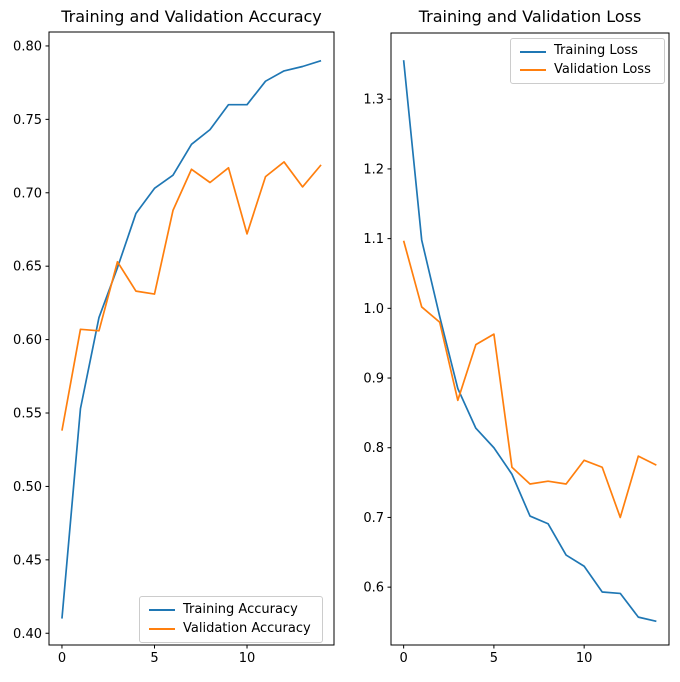 The width and height of the screenshot is (680, 682). What do you see at coordinates (27, 414) in the screenshot?
I see `y-tick-label: 0.55` at bounding box center [27, 414].